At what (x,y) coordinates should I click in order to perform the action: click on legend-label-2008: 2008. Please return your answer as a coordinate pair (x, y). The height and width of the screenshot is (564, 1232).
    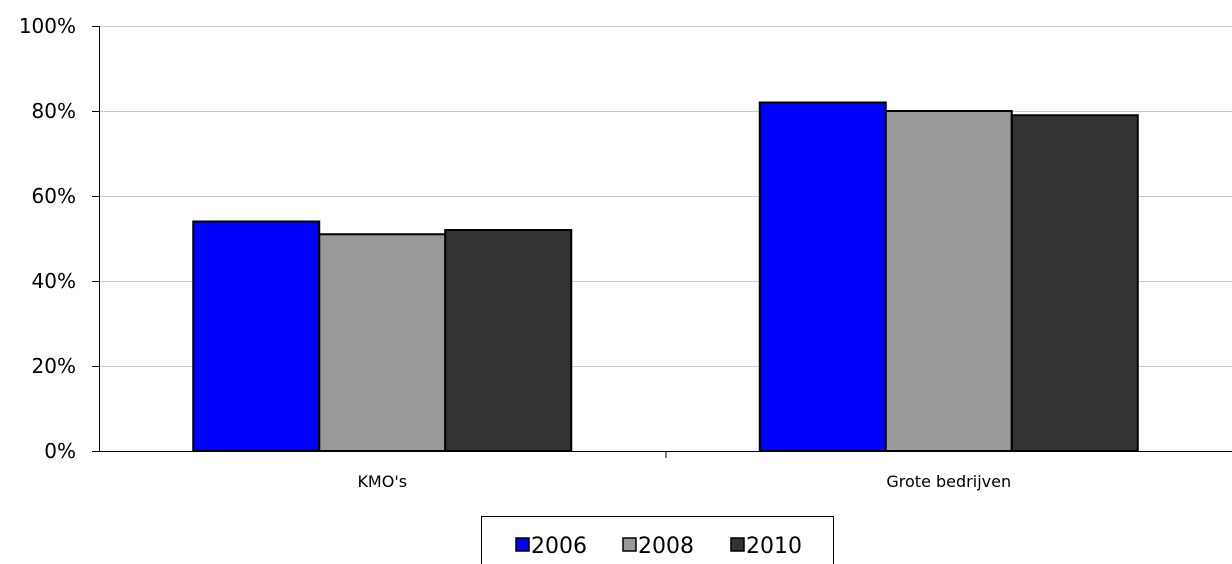
    Looking at the image, I should click on (666, 546).